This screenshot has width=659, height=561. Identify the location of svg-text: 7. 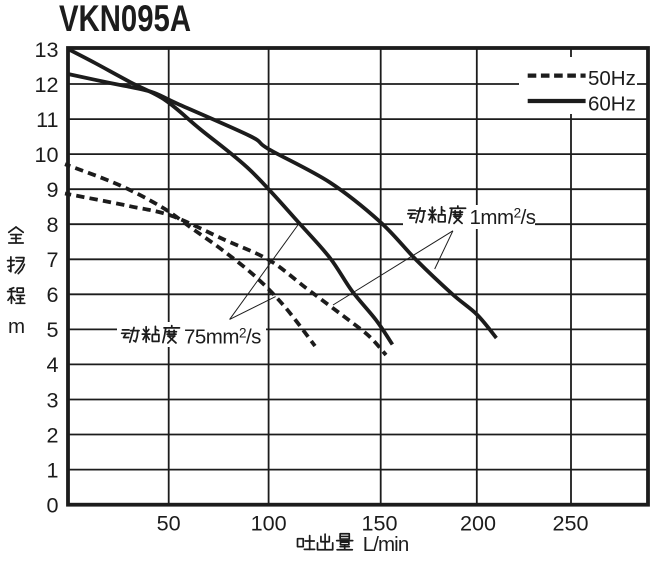
(52, 259).